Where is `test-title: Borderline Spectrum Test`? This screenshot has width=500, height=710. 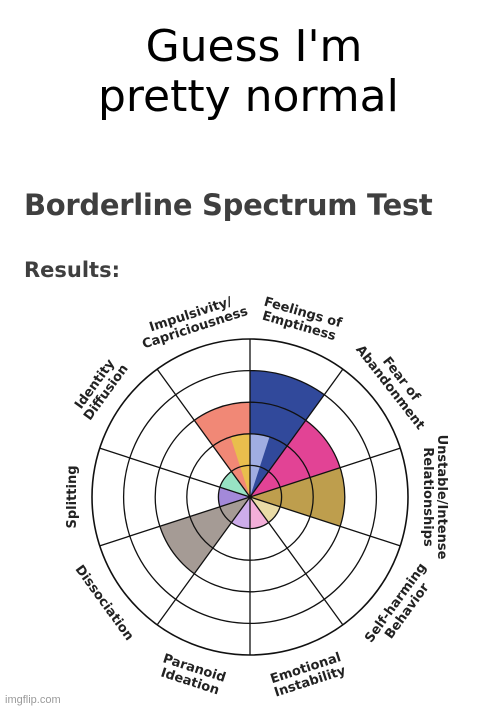
test-title: Borderline Spectrum Test is located at coordinates (228, 205).